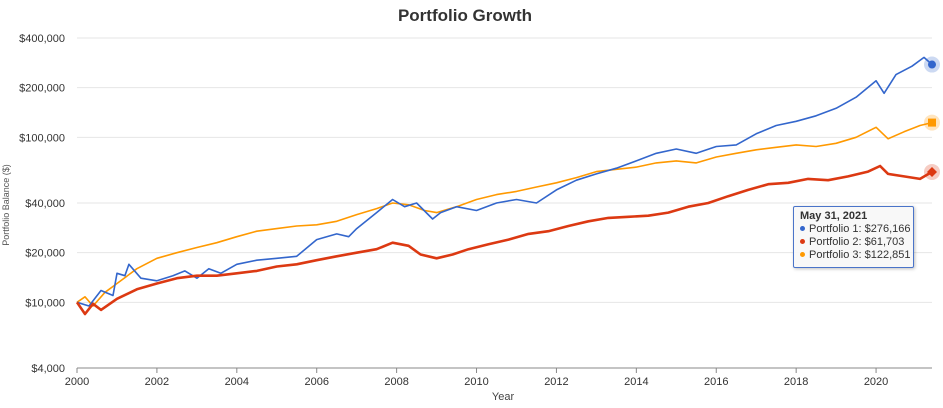 Image resolution: width=943 pixels, height=408 pixels. Describe the element at coordinates (45, 254) in the screenshot. I see `y-tick-label: $20,000` at that location.